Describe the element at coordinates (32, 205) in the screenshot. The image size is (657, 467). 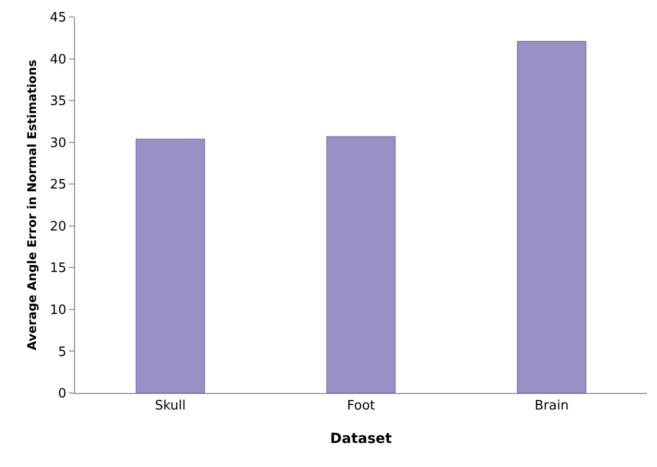
I see `y-axis-title: Average Angle Error in Normal Estimations` at that location.